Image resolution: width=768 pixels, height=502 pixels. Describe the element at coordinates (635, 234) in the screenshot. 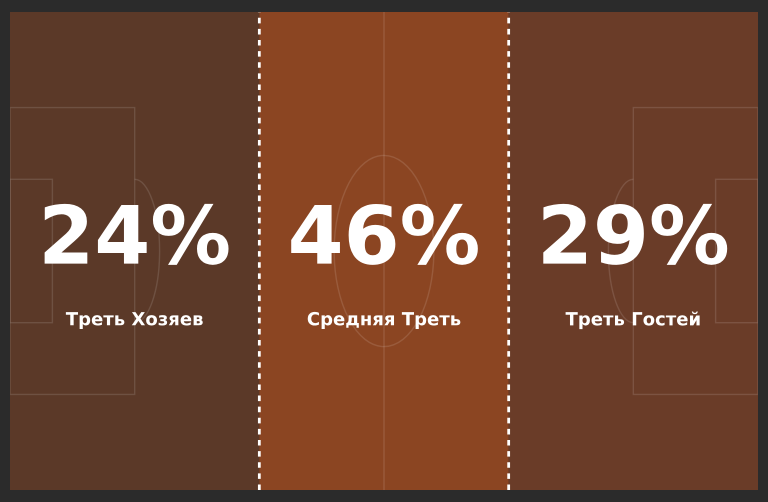

I see `data-label: 29%` at that location.